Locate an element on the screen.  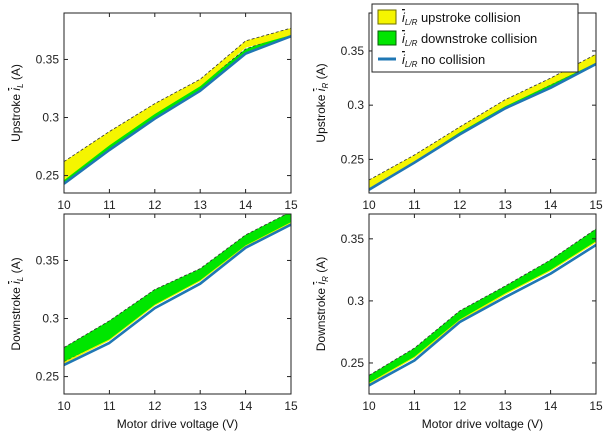
legend-item-no-collision: iL/R no collision is located at coordinates (431, 60).